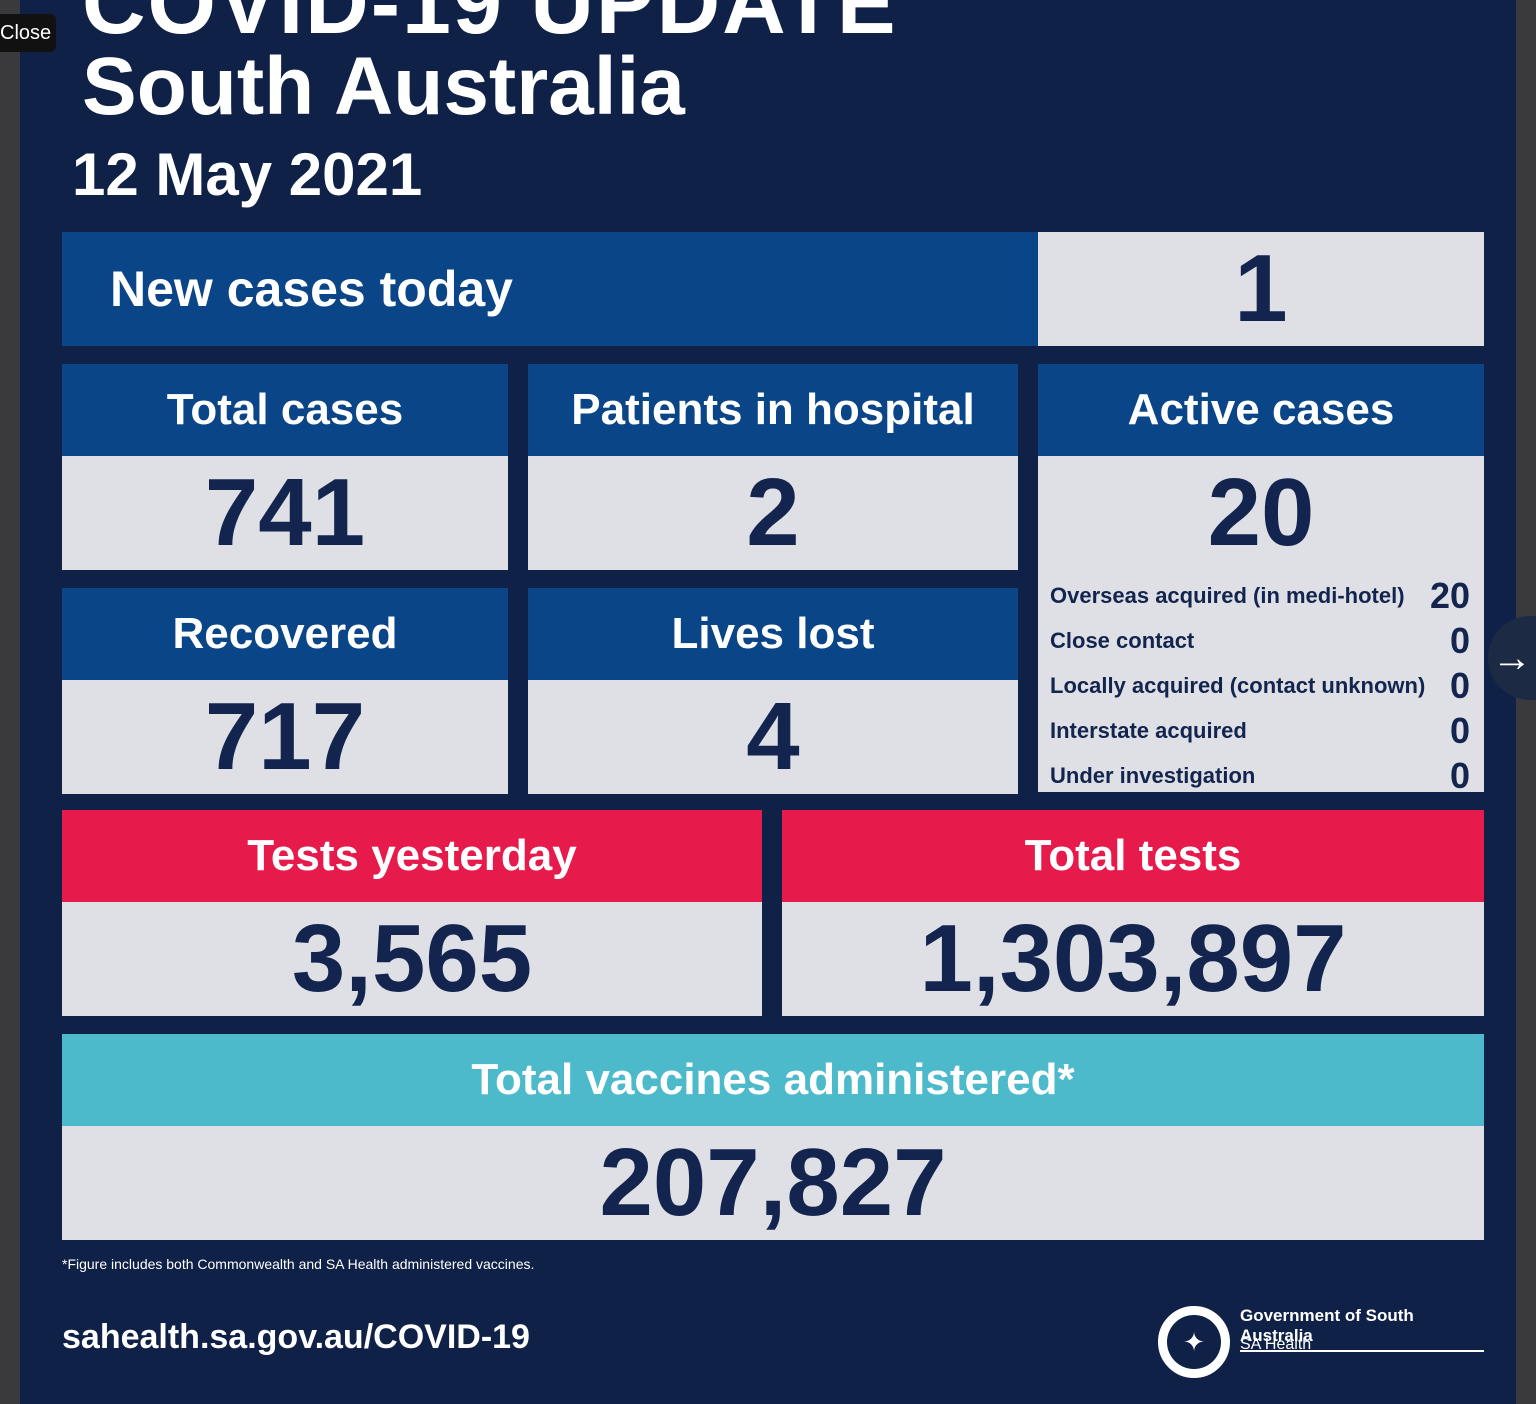 The width and height of the screenshot is (1536, 1404). I want to click on hospital-card: Patients in hospital 2, so click(773, 467).